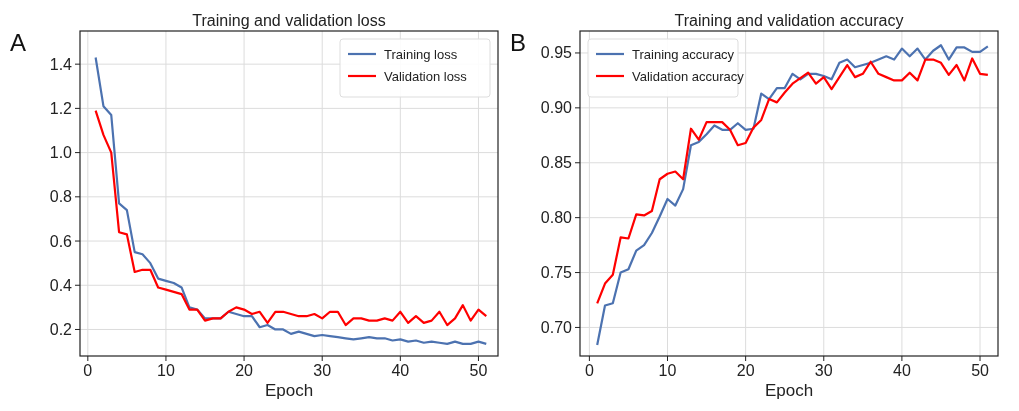 The image size is (1019, 411). What do you see at coordinates (556, 108) in the screenshot?
I see `y-tick-label: 0.90` at bounding box center [556, 108].